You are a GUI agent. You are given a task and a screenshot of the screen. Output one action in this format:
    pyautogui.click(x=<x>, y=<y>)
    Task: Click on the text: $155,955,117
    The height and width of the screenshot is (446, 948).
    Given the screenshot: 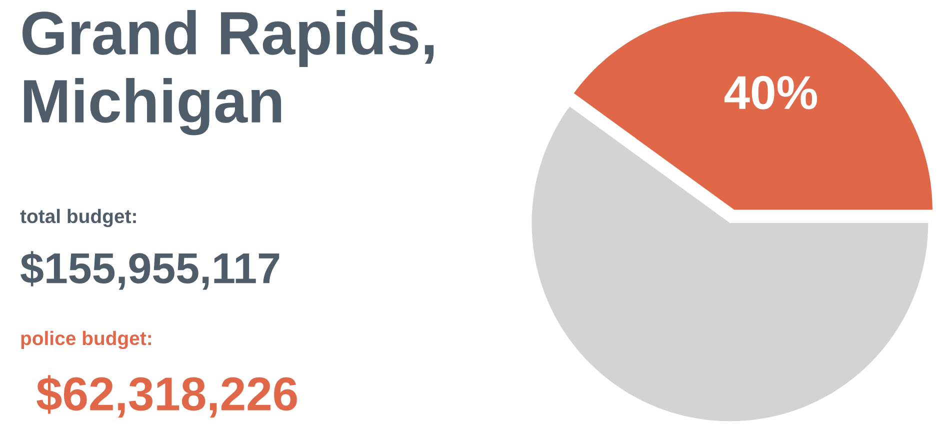 What is the action you would take?
    pyautogui.click(x=150, y=270)
    